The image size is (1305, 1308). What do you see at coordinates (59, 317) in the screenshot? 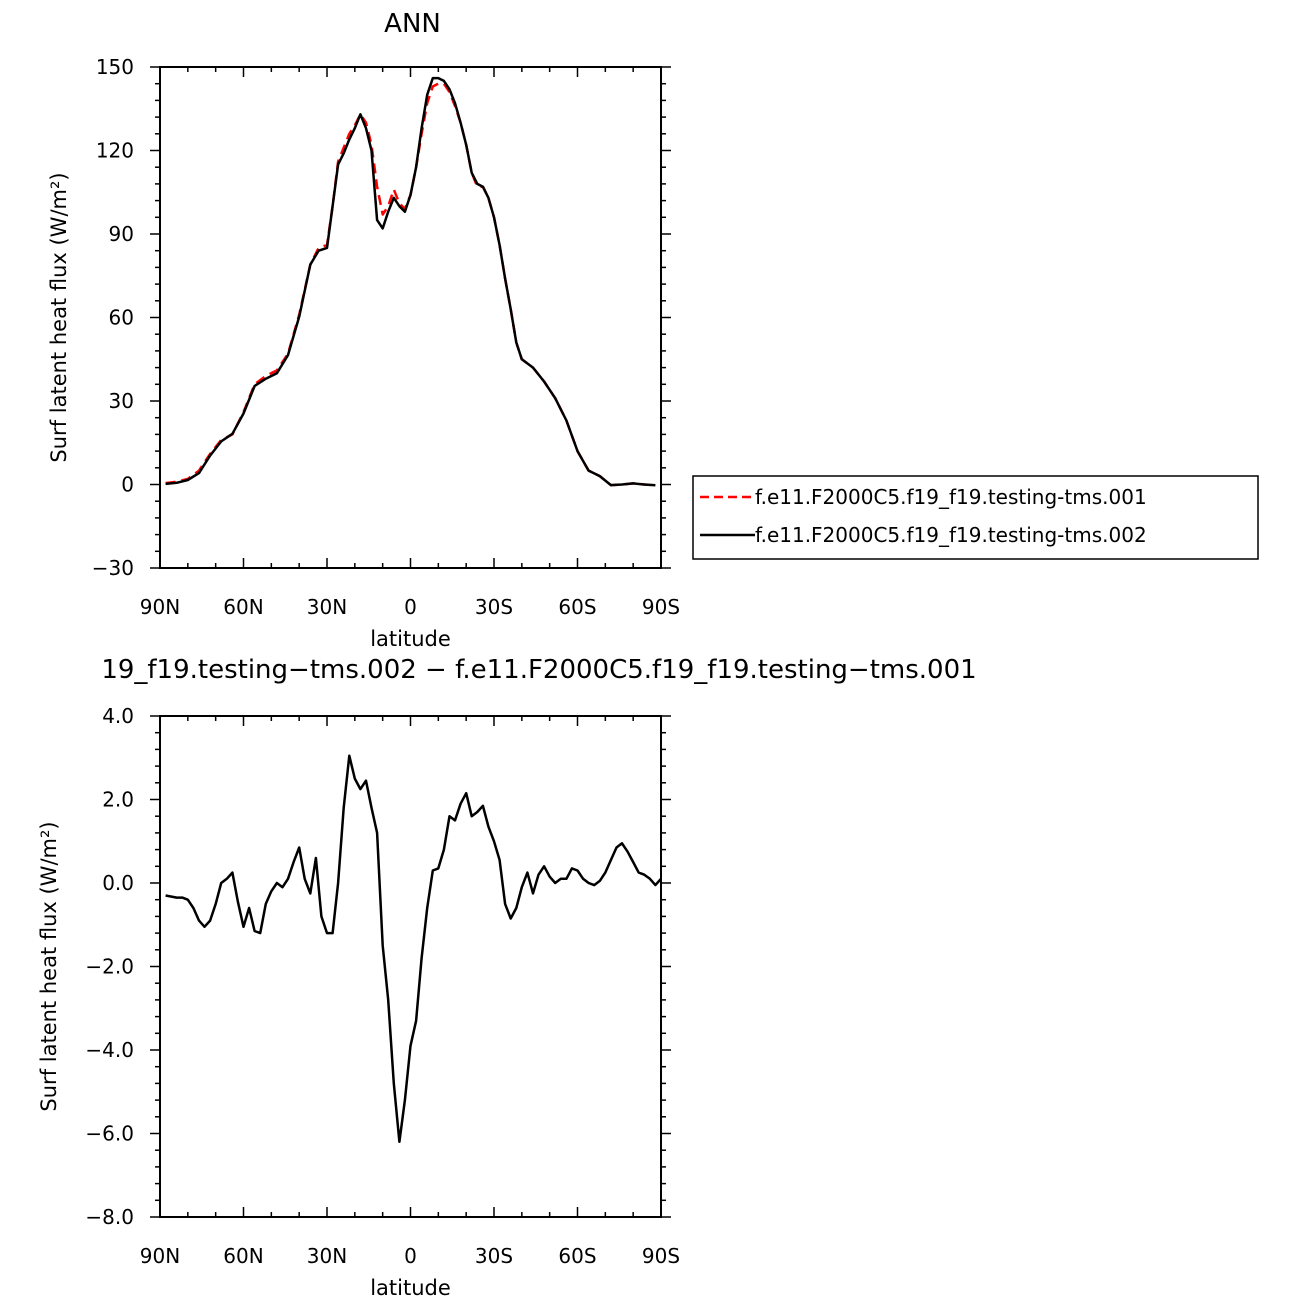
I see `top-y-axis-label: Surf latent heat flux (W/m²)` at bounding box center [59, 317].